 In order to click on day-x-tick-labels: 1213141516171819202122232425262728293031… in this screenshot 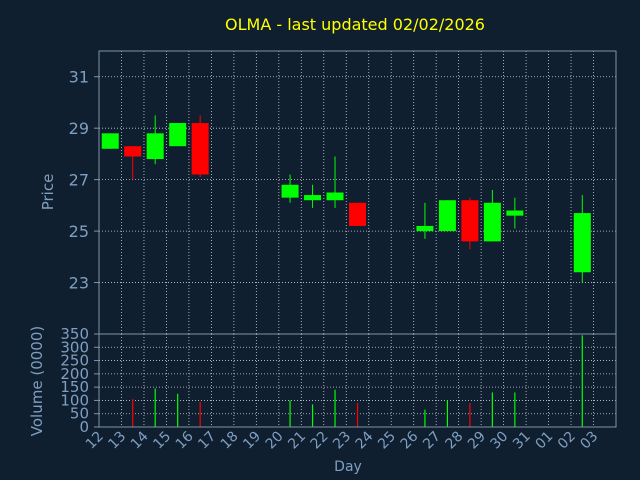, I will do `click(342, 440)`.